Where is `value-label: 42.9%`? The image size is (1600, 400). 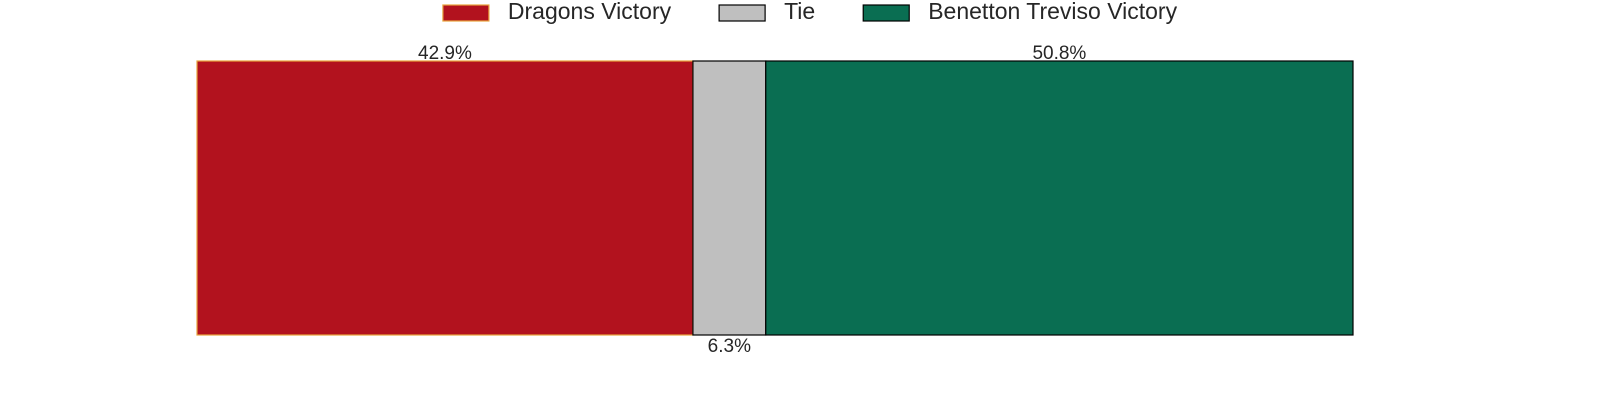
value-label: 42.9% is located at coordinates (445, 53).